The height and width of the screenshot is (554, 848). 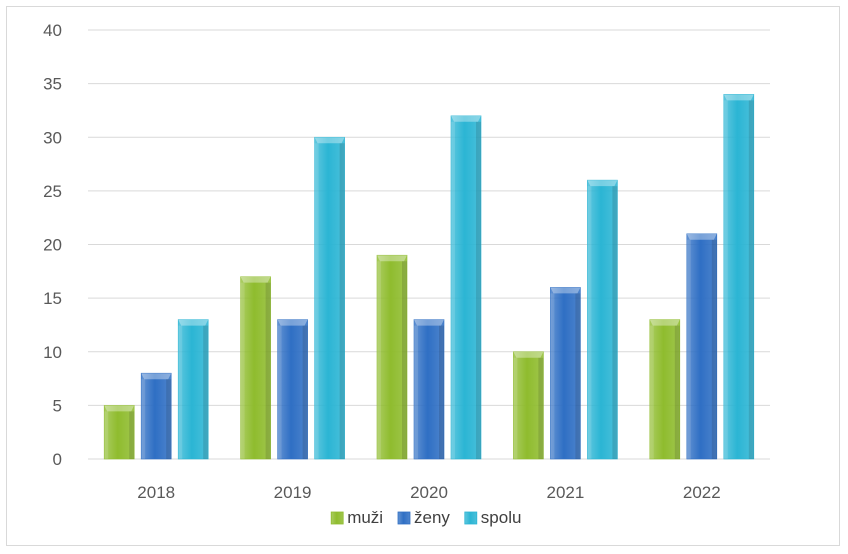 What do you see at coordinates (432, 517) in the screenshot?
I see `legend-label: ženy` at bounding box center [432, 517].